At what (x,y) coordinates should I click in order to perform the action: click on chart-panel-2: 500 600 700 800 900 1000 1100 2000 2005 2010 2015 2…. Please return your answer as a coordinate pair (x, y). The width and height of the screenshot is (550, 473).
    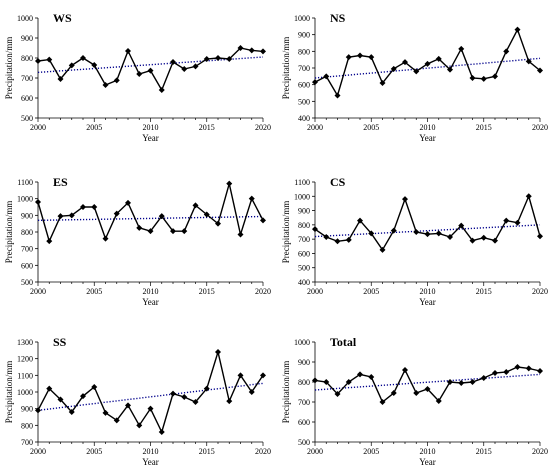
    Looking at the image, I should click on (137, 241).